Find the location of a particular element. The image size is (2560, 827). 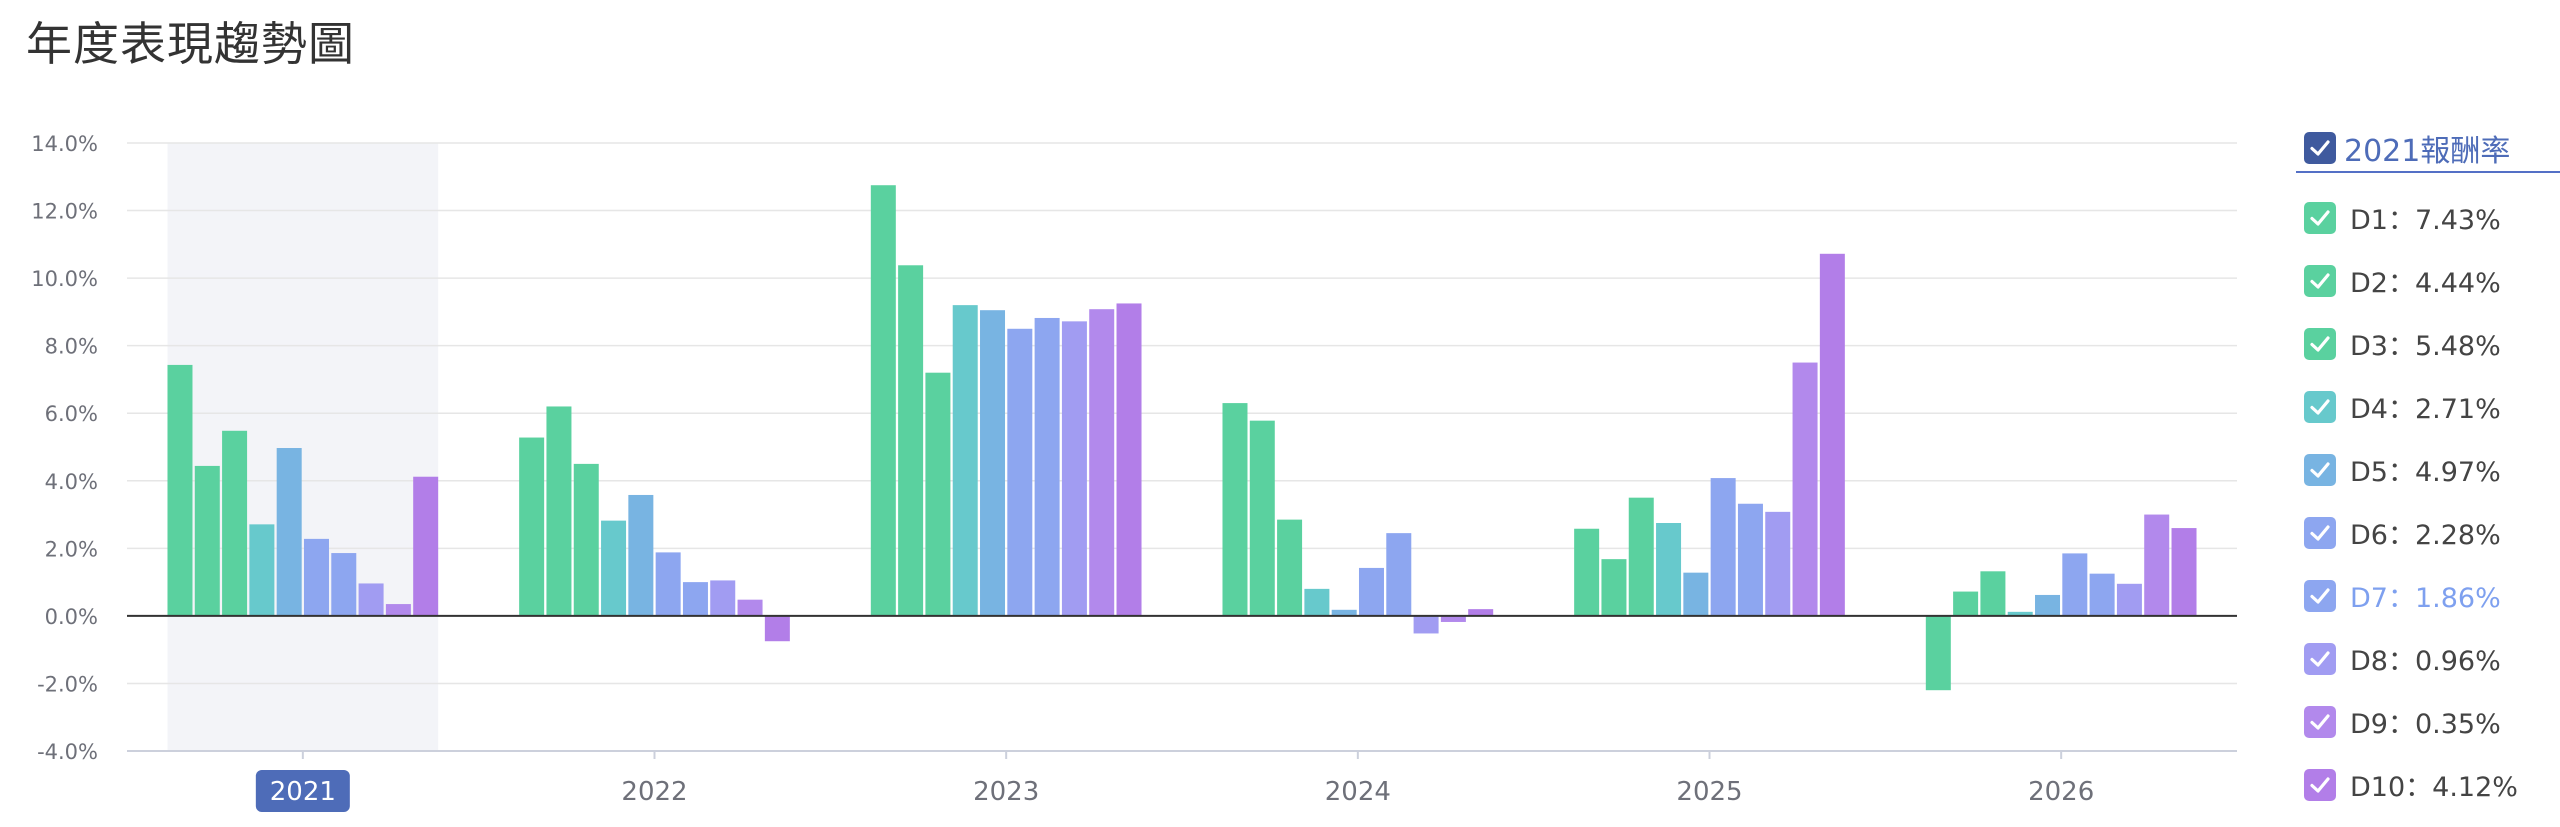

legend-header-label: 2021報酬率 is located at coordinates (2427, 151).